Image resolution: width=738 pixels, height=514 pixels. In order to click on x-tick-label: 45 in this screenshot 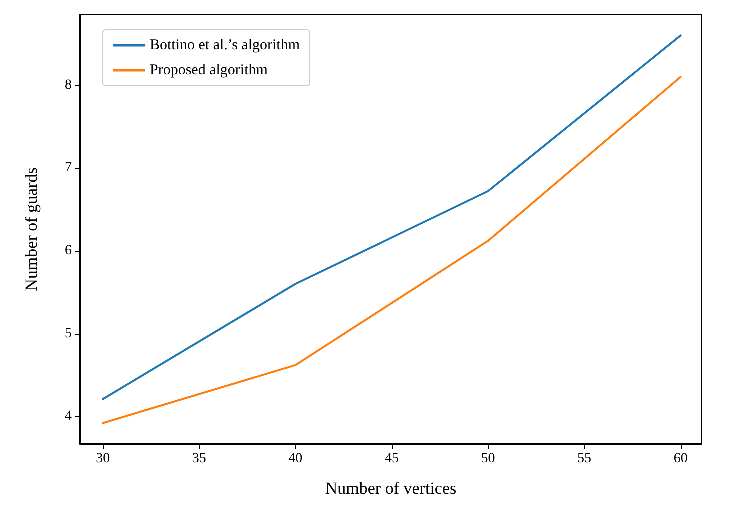, I will do `click(391, 459)`.